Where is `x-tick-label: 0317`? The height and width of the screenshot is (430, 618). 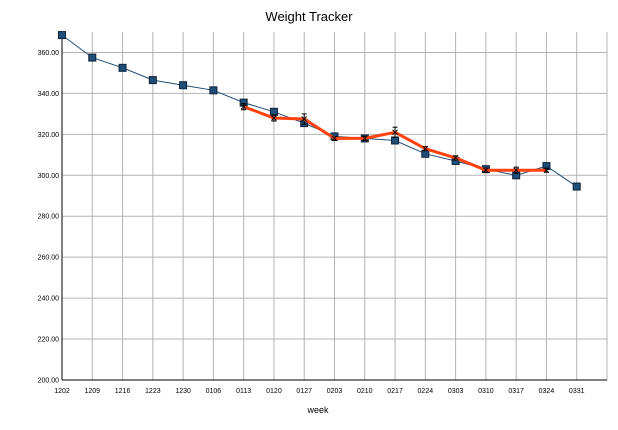
x-tick-label: 0317 is located at coordinates (516, 391).